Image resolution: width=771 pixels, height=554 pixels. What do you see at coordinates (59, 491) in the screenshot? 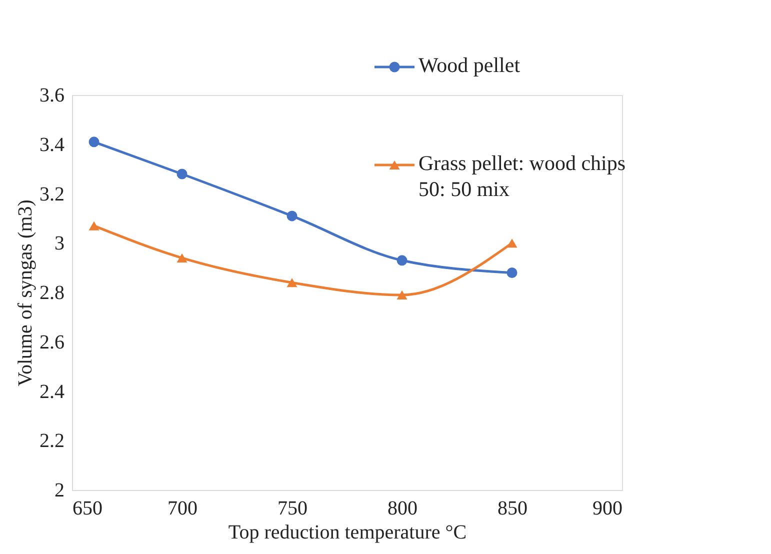
I see `y-tick-label: 2` at bounding box center [59, 491].